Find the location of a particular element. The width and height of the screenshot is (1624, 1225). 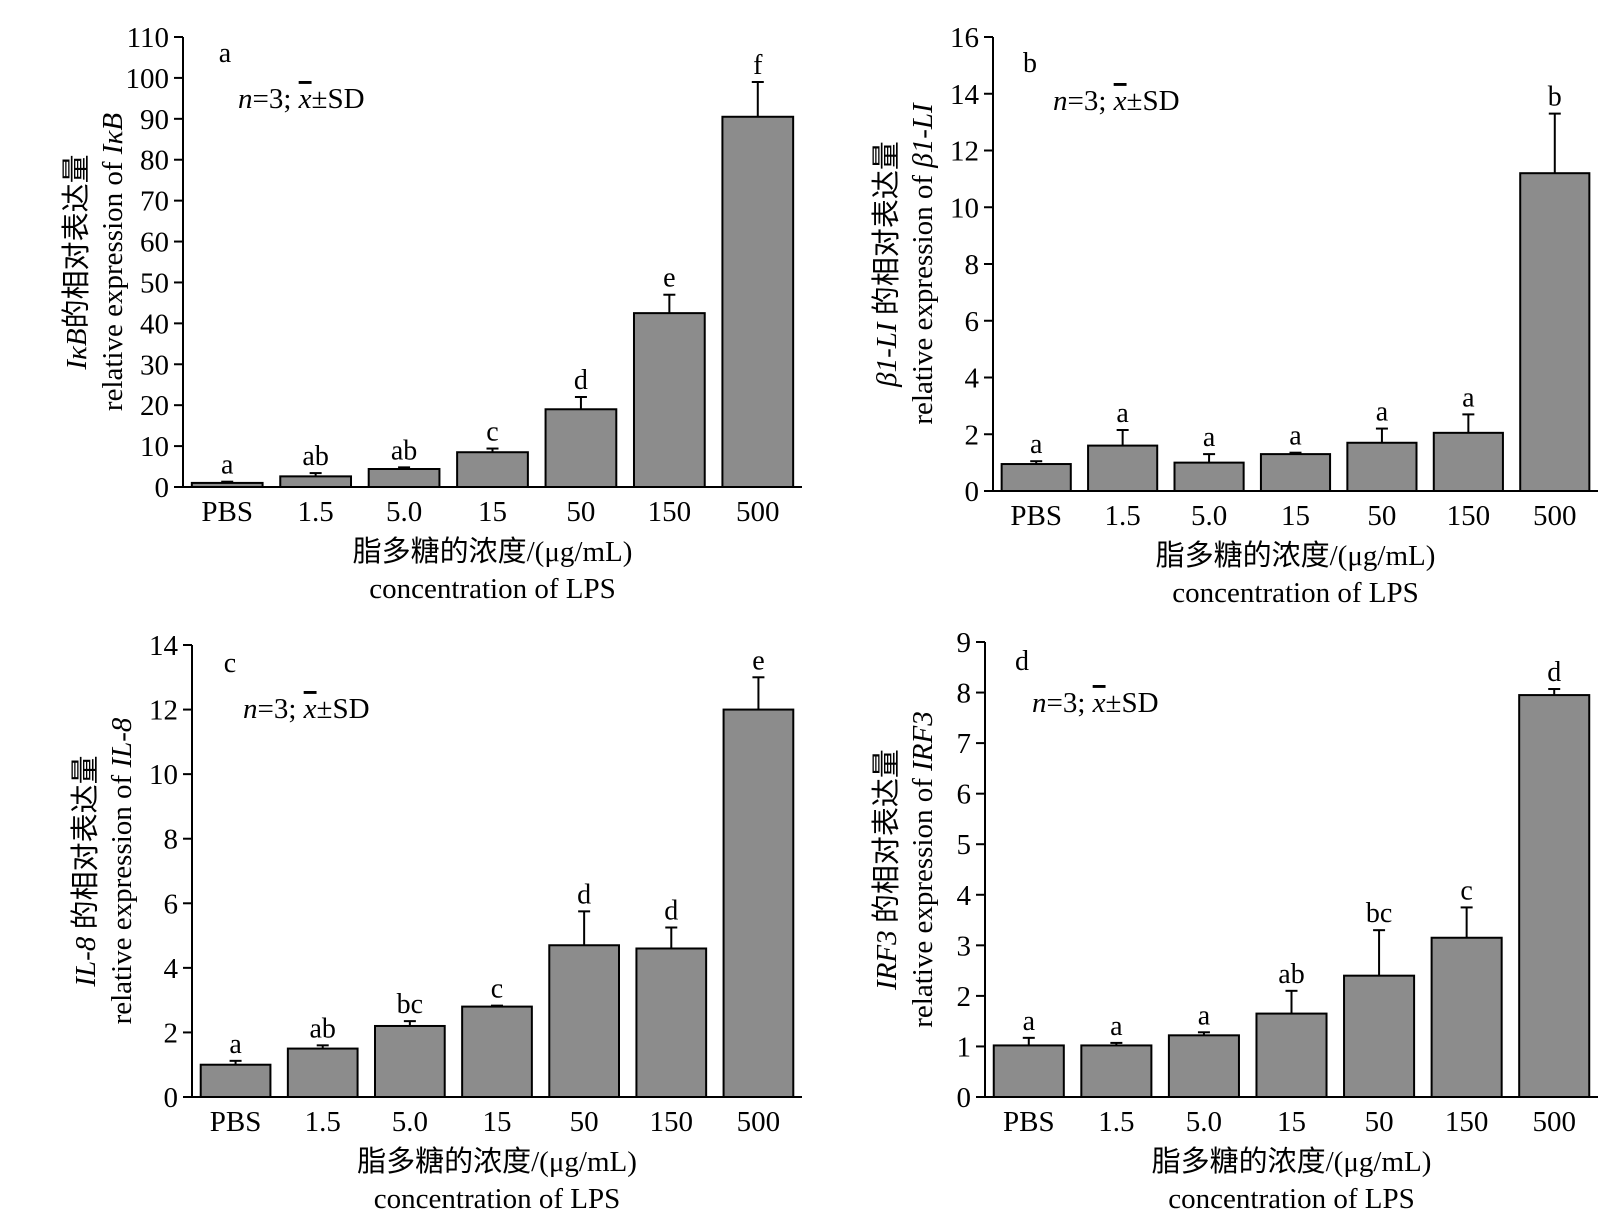

y-tick-label: 16 is located at coordinates (964, 38).